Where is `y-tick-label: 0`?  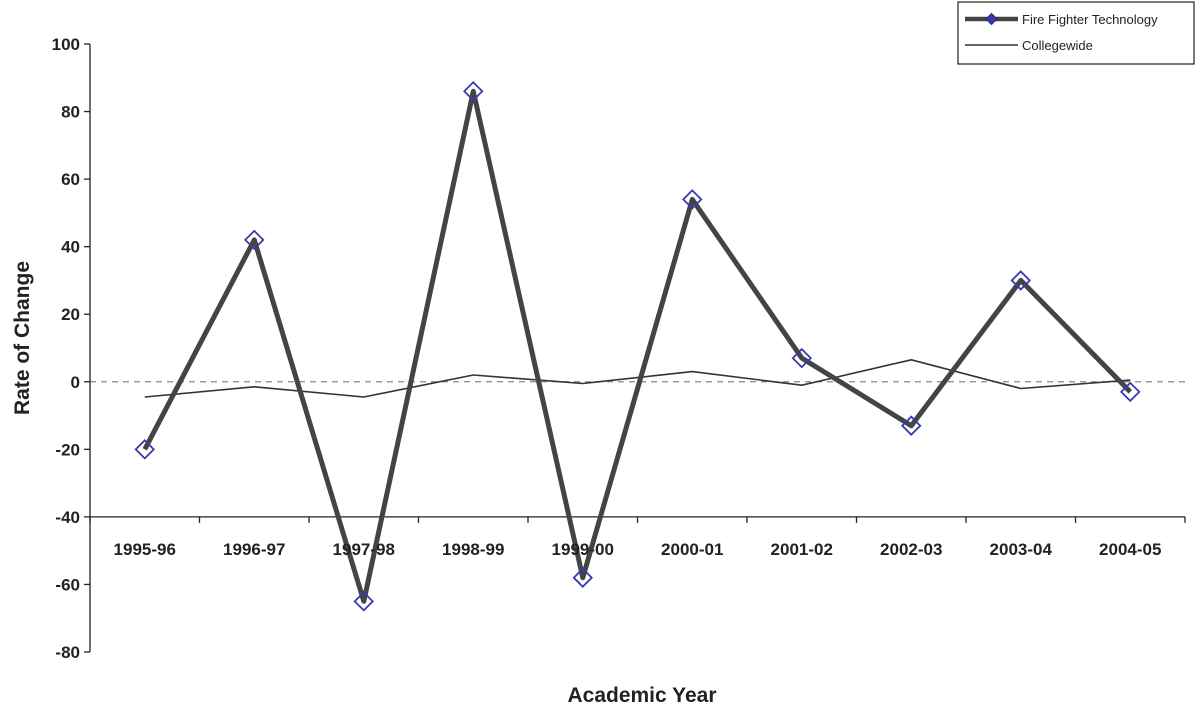
y-tick-label: 0 is located at coordinates (75, 382).